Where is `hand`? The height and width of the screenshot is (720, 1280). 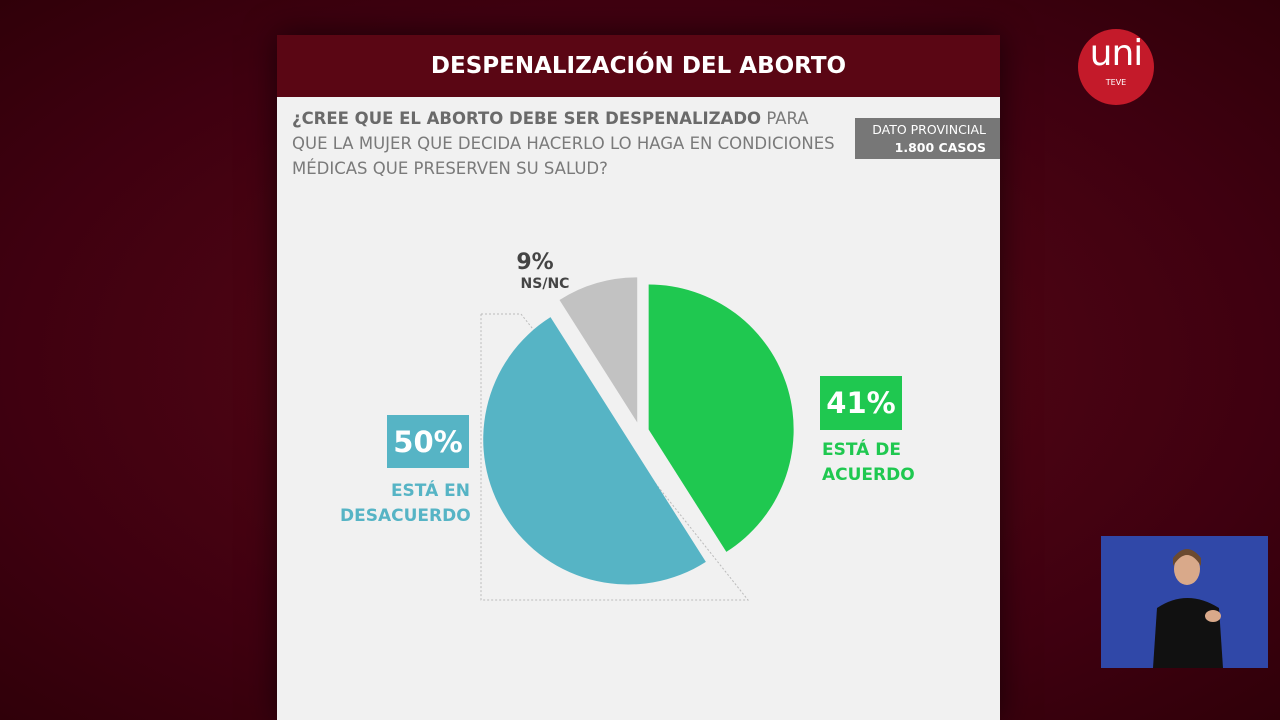
hand is located at coordinates (1213, 616).